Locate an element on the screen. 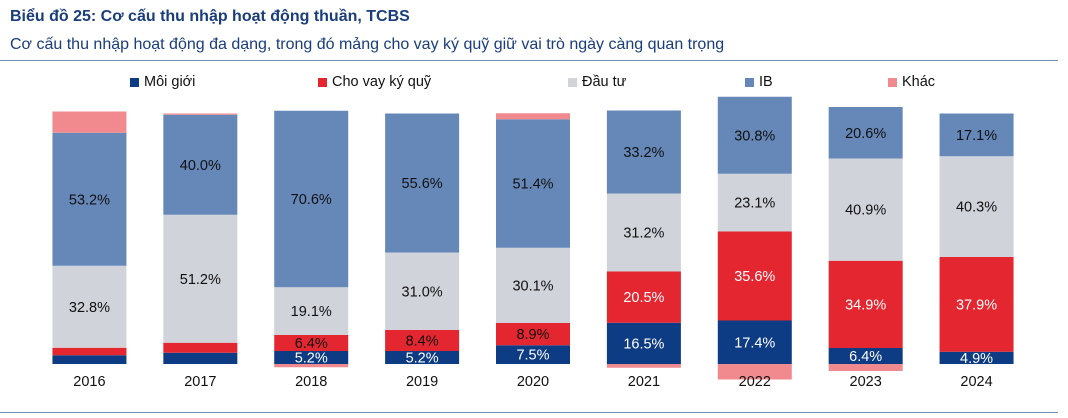 The height and width of the screenshot is (418, 1068). data-label-môi-giới-2018: 5.2% is located at coordinates (311, 359).